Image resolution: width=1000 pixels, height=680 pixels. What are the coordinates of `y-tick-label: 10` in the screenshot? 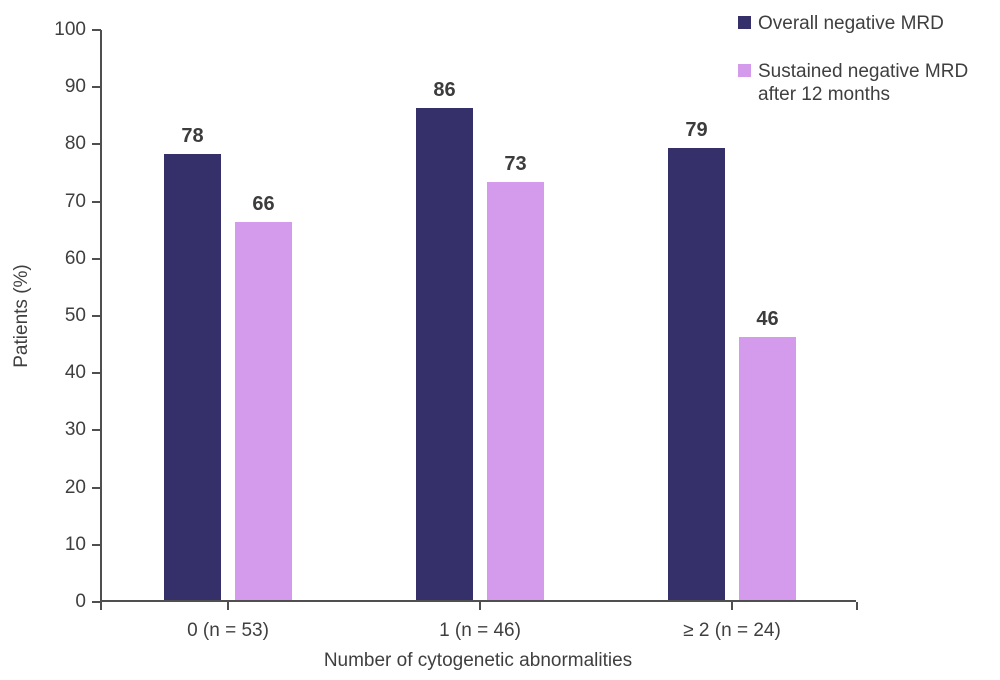 It's located at (75, 544).